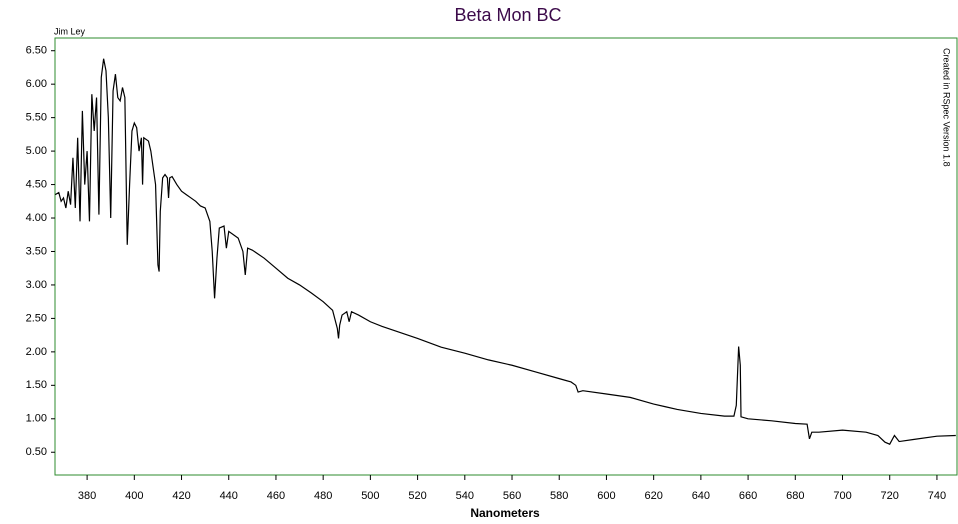  Describe the element at coordinates (323, 496) in the screenshot. I see `x-tick-label: 480` at that location.